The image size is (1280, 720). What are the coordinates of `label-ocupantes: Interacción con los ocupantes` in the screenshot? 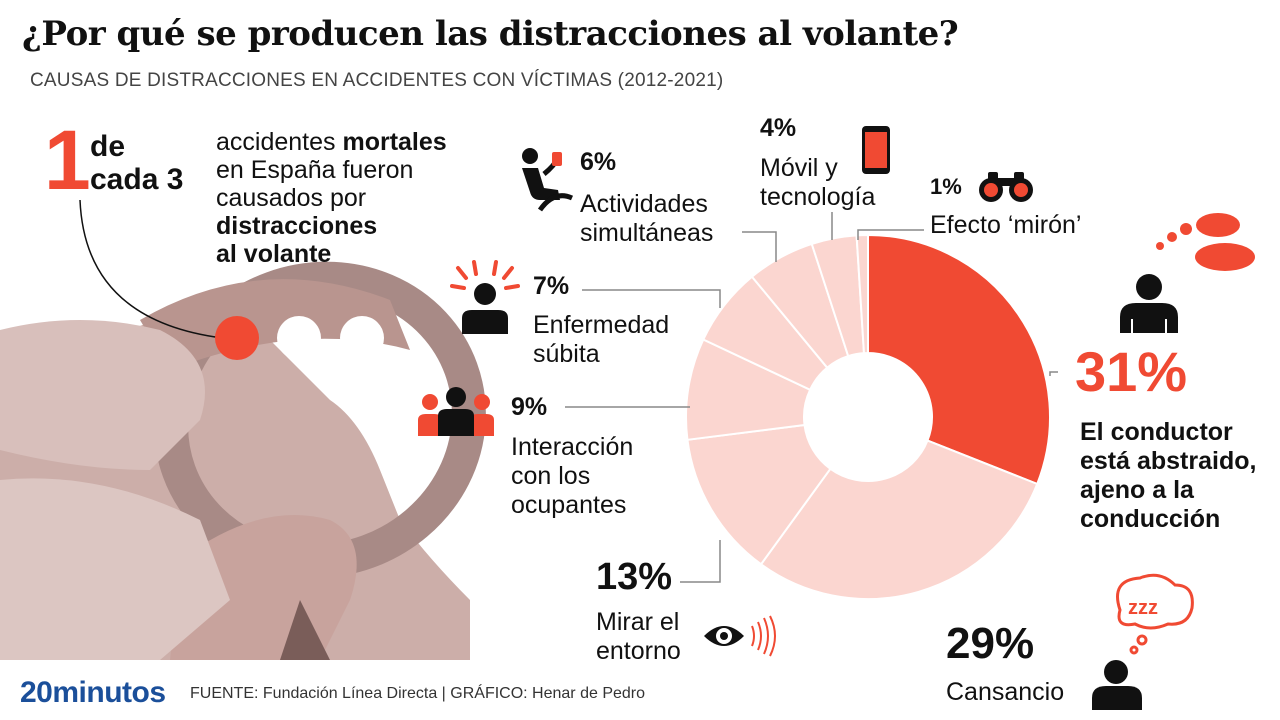 It's located at (572, 476).